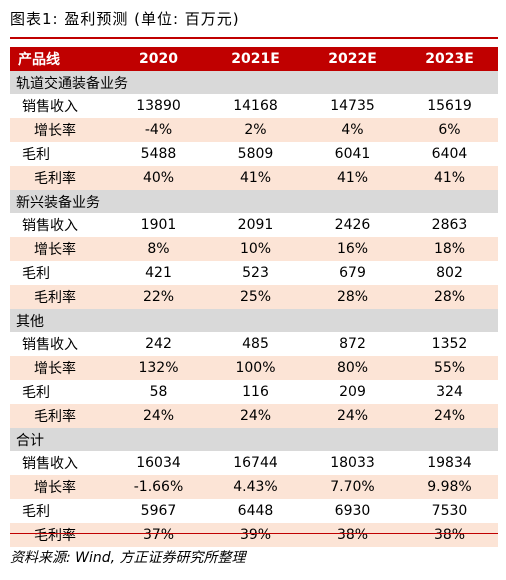 Image resolution: width=506 pixels, height=580 pixels. I want to click on header-year: 2020, so click(158, 59).